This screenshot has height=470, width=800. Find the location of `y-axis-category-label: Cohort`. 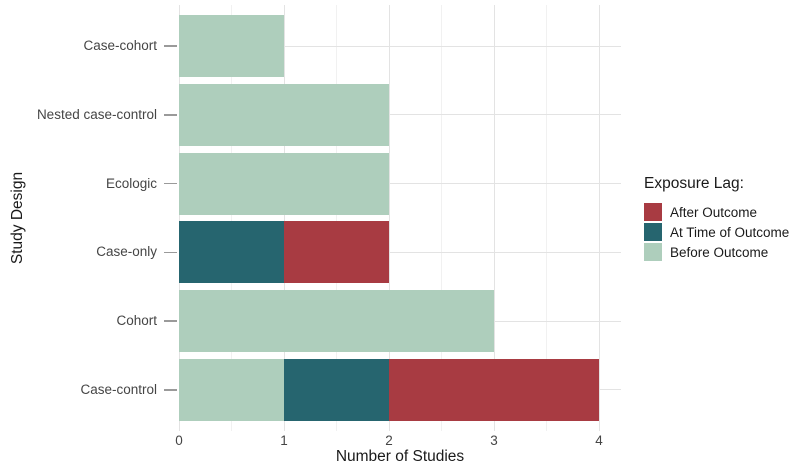

y-axis-category-label: Cohort is located at coordinates (136, 321).